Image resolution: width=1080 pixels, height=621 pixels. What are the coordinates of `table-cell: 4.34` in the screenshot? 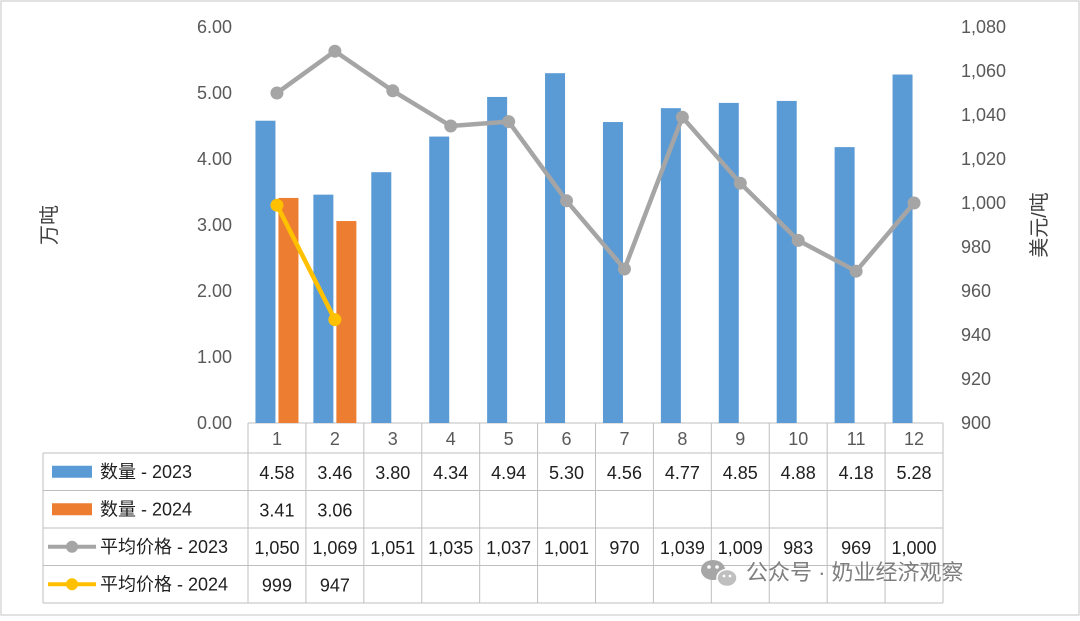 It's located at (450, 473).